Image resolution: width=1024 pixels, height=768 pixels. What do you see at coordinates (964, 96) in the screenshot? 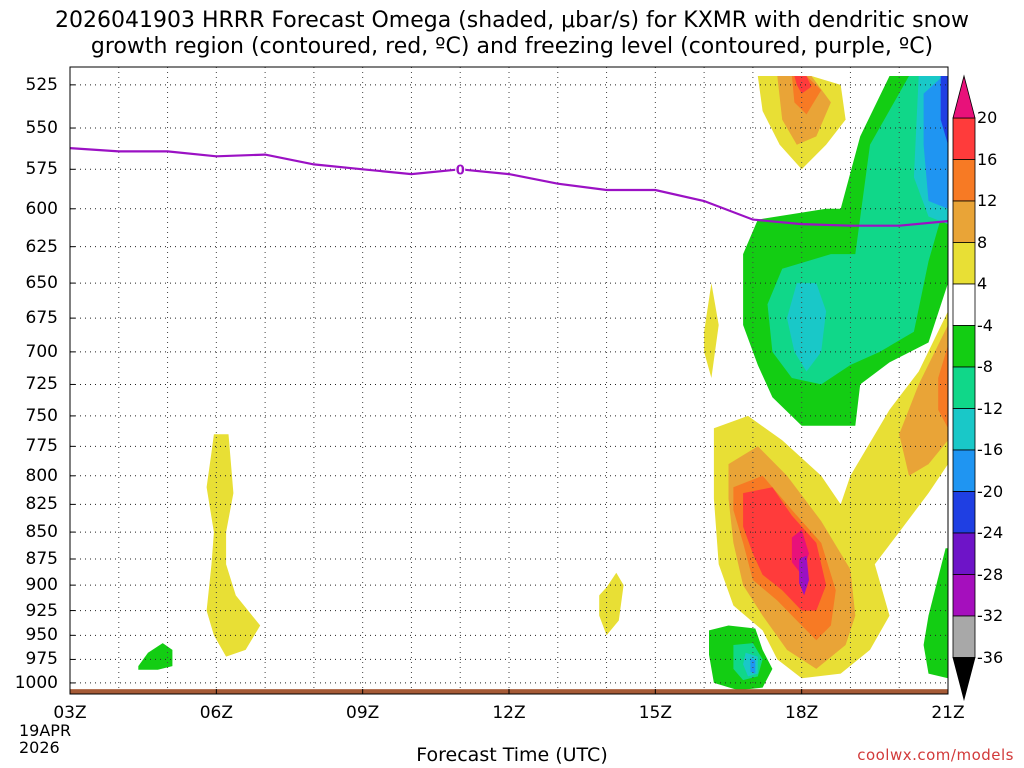
I see `colorbar-top-arrow` at bounding box center [964, 96].